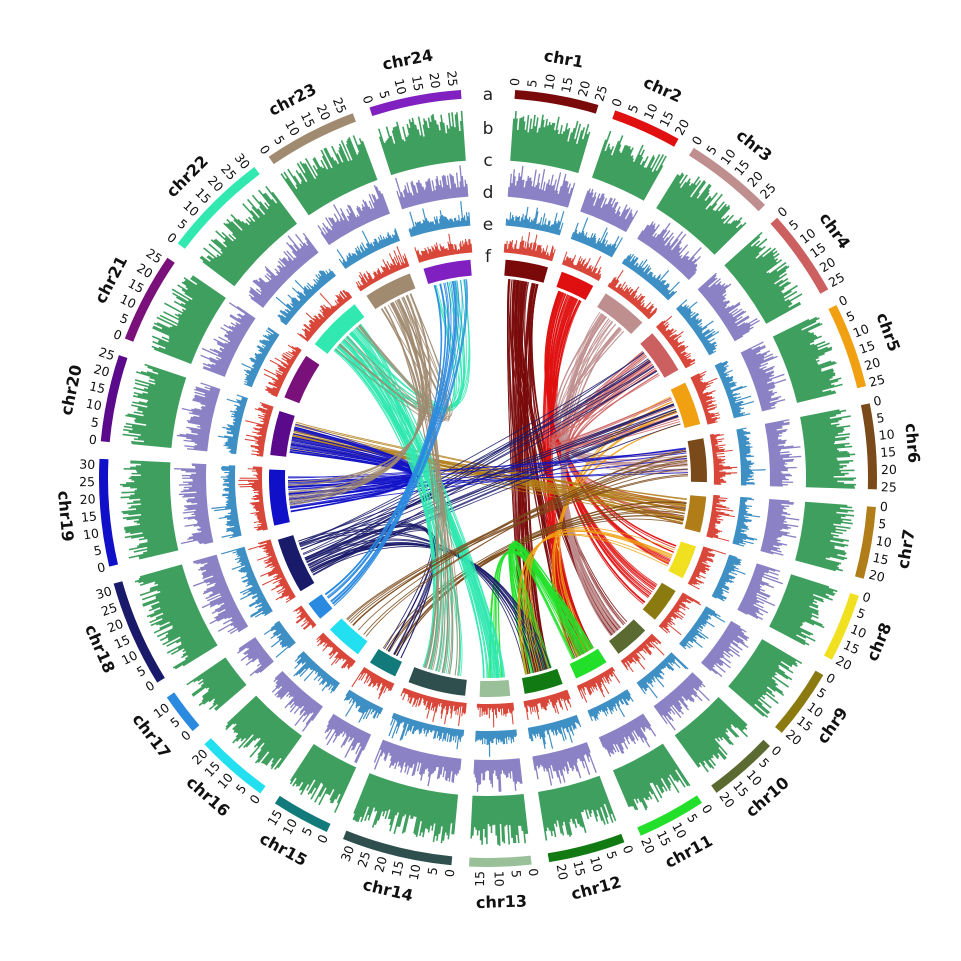 This screenshot has width=961, height=961. I want to click on chr12-tick-label: 10, so click(596, 863).